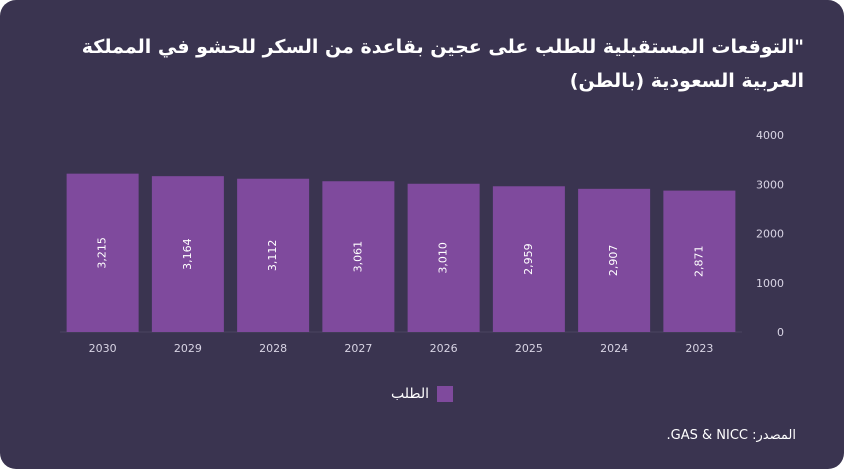 The image size is (844, 469). I want to click on x-tick-label: 2025, so click(529, 348).